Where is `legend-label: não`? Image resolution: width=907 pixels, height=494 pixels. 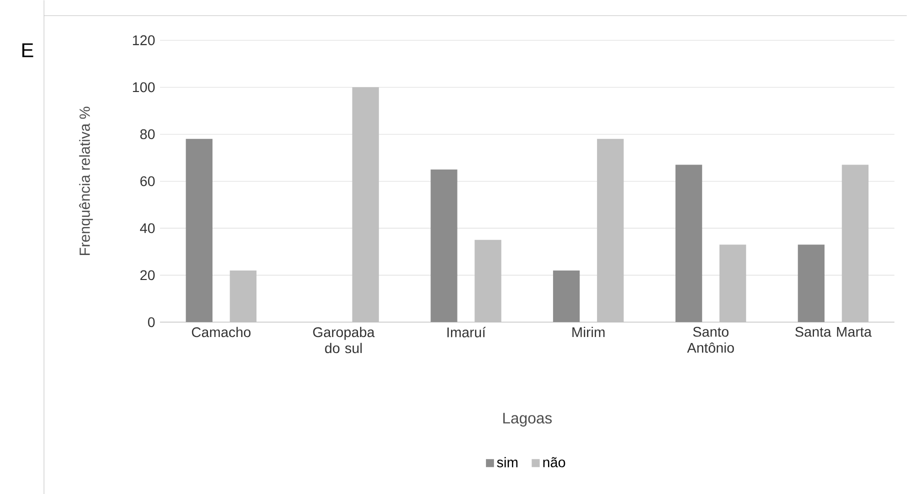 legend-label: não is located at coordinates (554, 462).